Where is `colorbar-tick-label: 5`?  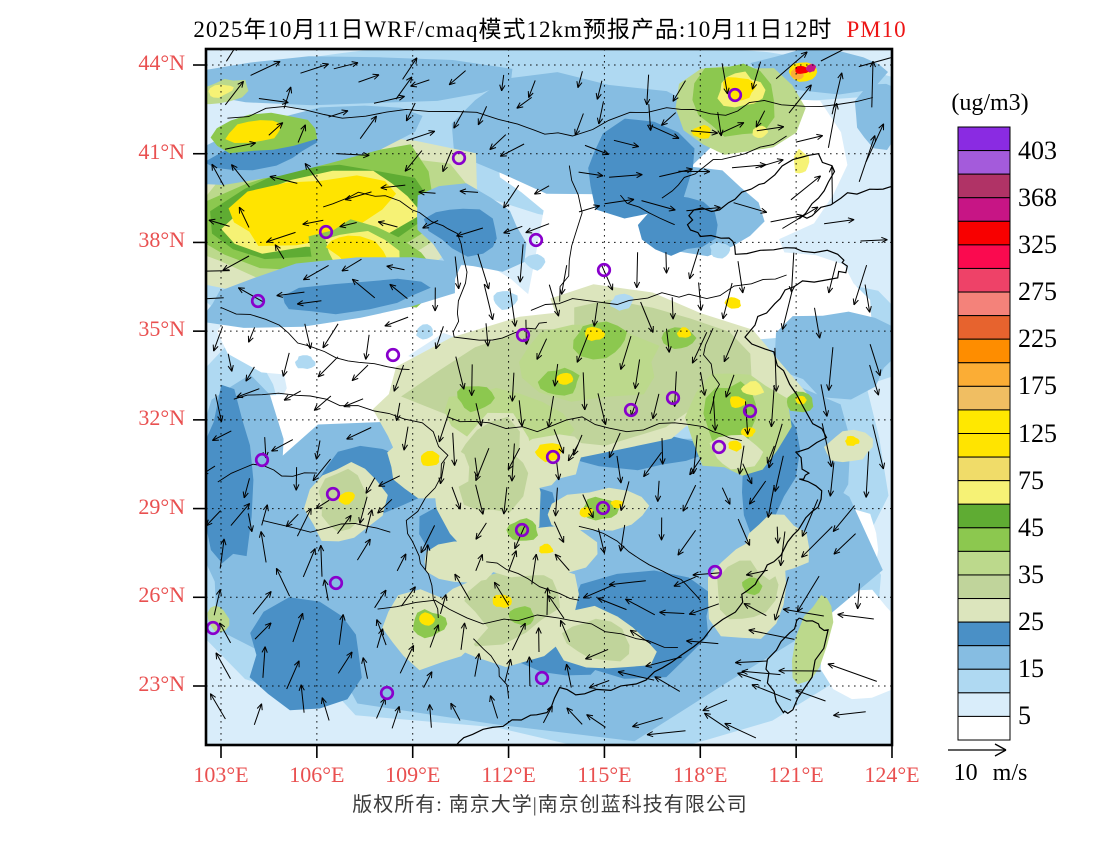
colorbar-tick-label: 5 is located at coordinates (1024, 716).